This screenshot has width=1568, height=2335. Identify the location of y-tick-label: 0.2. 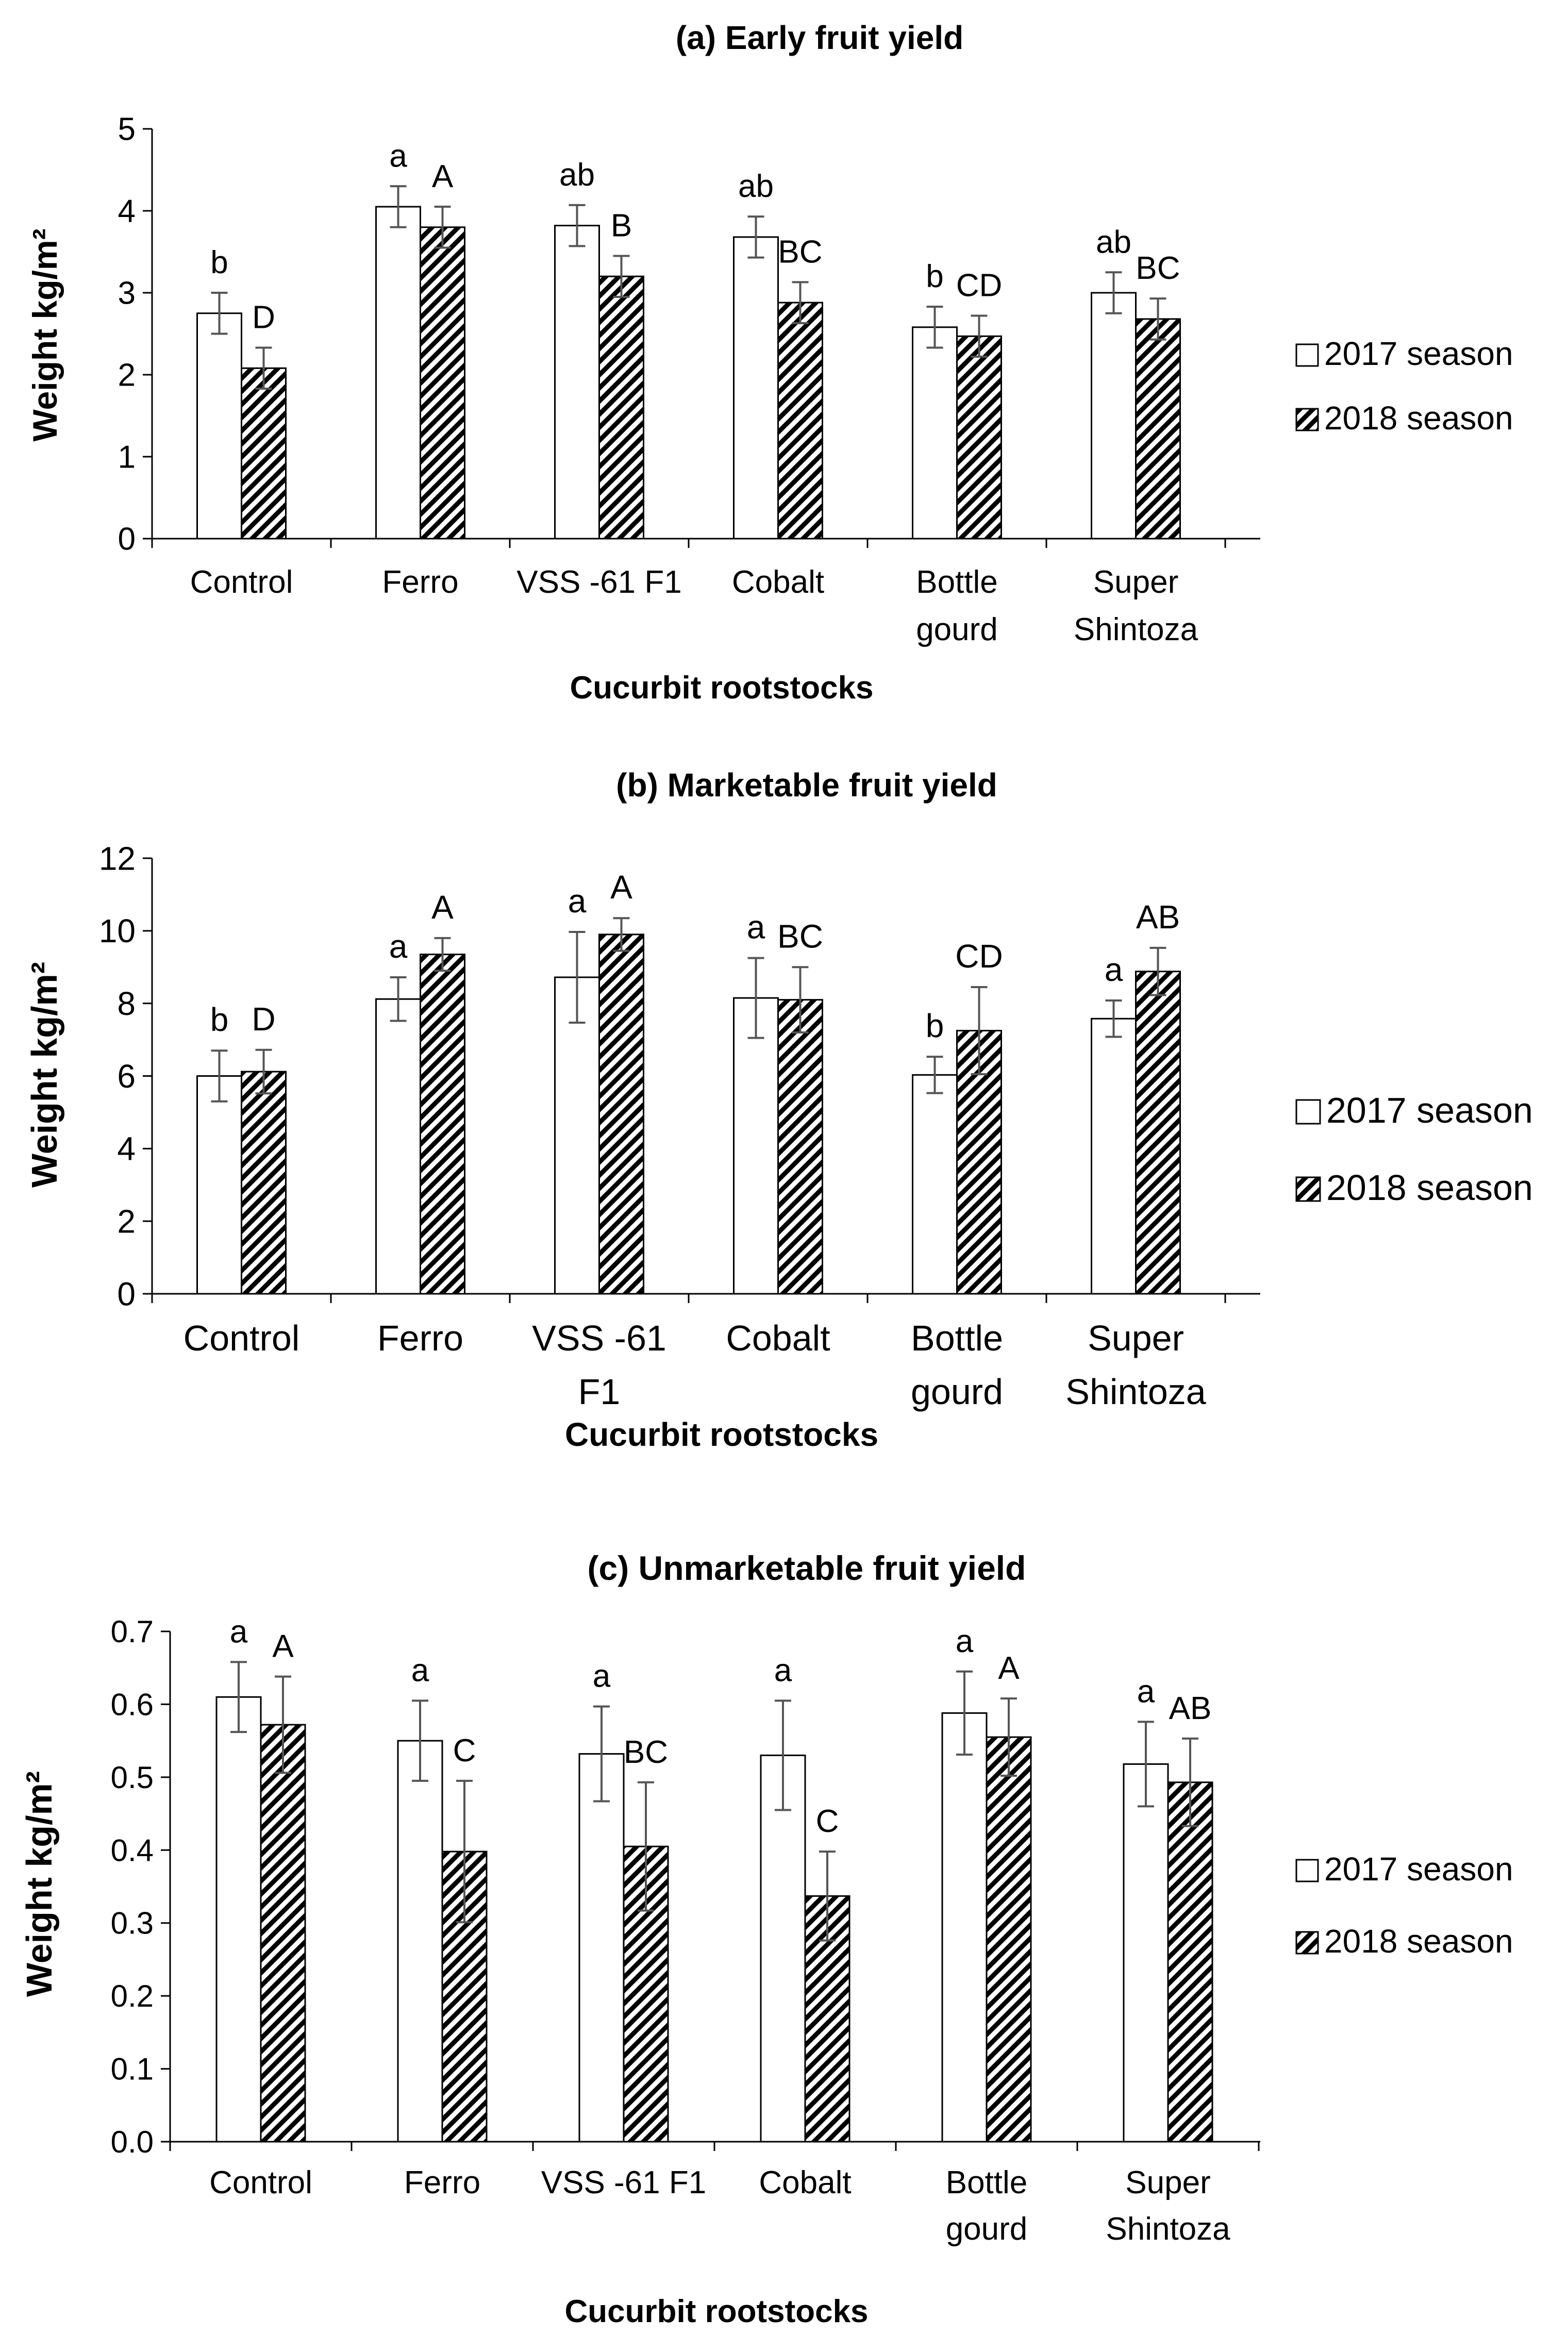
(132, 1996).